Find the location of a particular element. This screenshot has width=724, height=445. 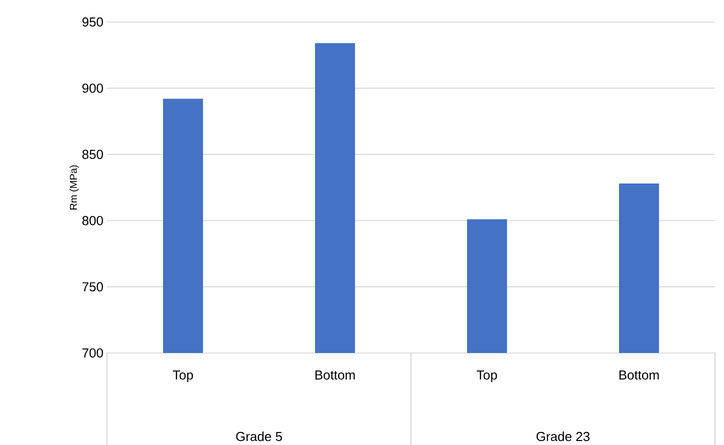

y-tick-label: 850 is located at coordinates (92, 154).